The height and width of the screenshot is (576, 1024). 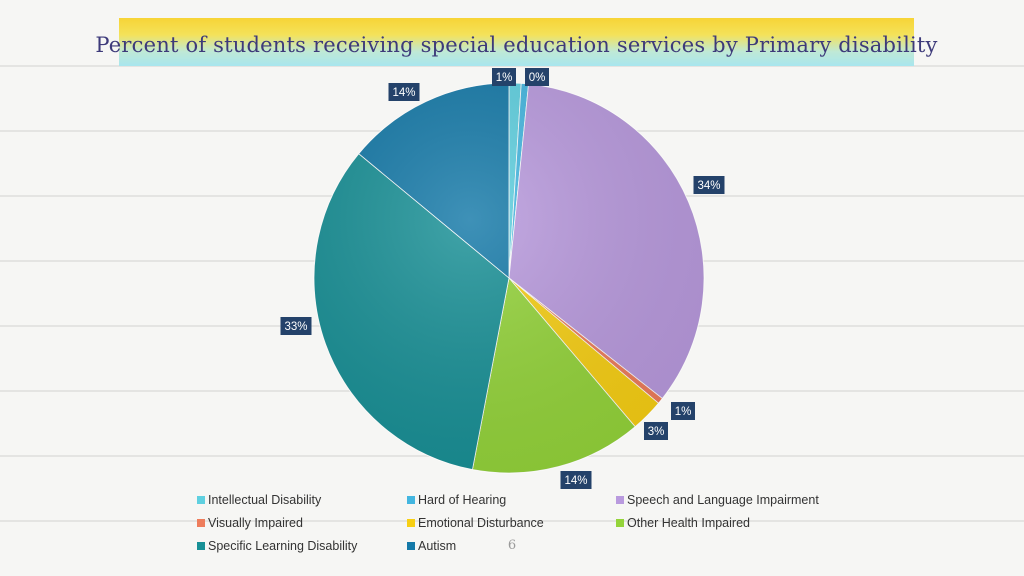 I want to click on data-label: 3%, so click(x=656, y=431).